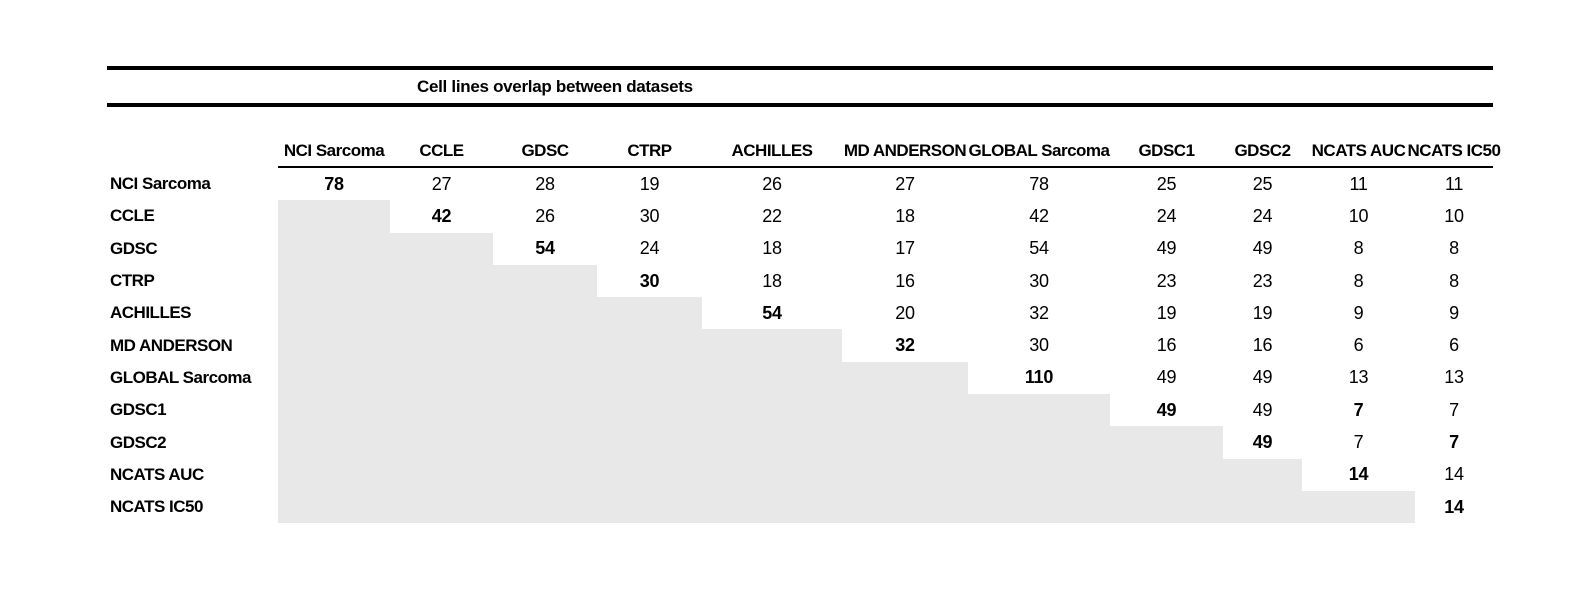 The image size is (1577, 595). What do you see at coordinates (171, 345) in the screenshot?
I see `row-header: MD ANDERSON` at bounding box center [171, 345].